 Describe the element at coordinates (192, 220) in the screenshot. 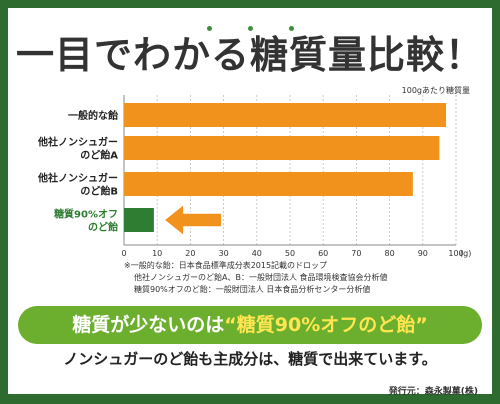

I see `arrow-left-icon` at that location.